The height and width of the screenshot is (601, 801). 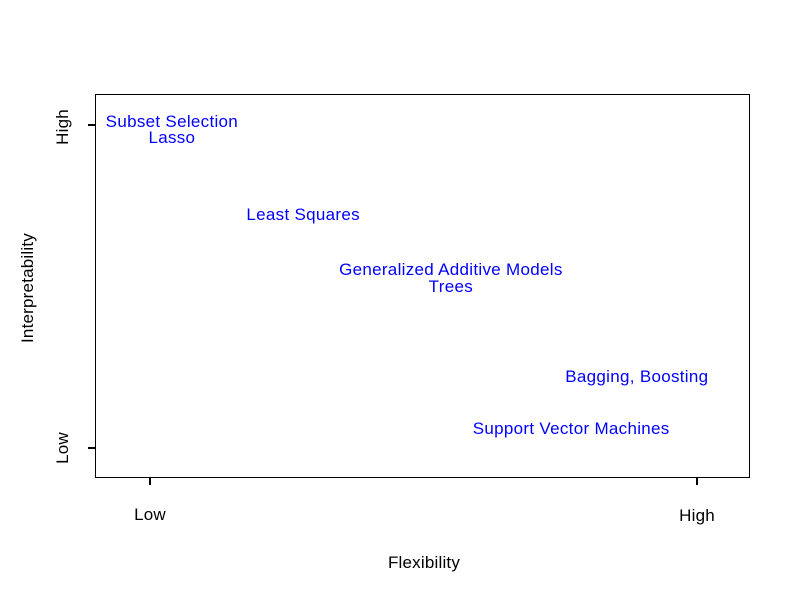 I want to click on method-label: Generalized Additive Models, so click(x=451, y=270).